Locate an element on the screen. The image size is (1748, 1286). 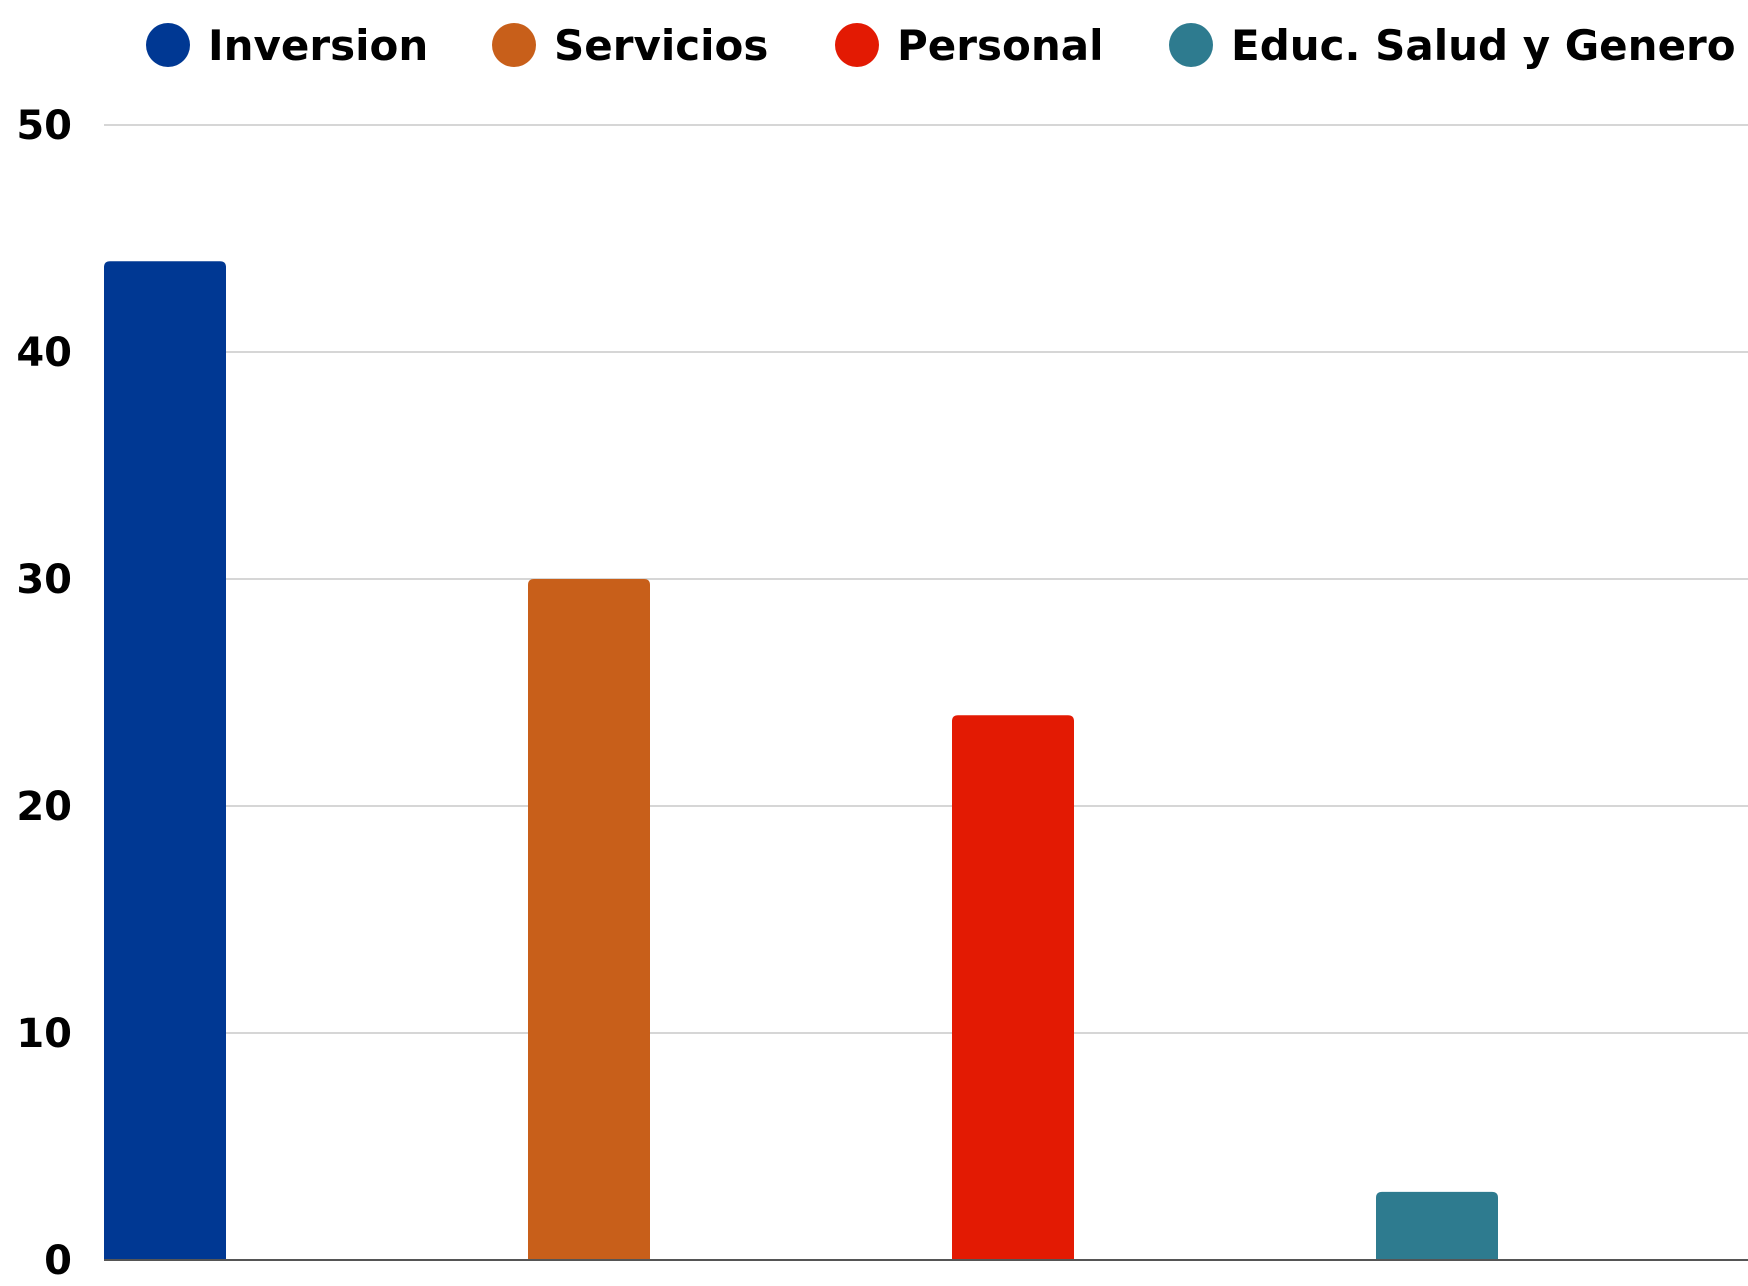
legend-marker-personal is located at coordinates (857, 45).